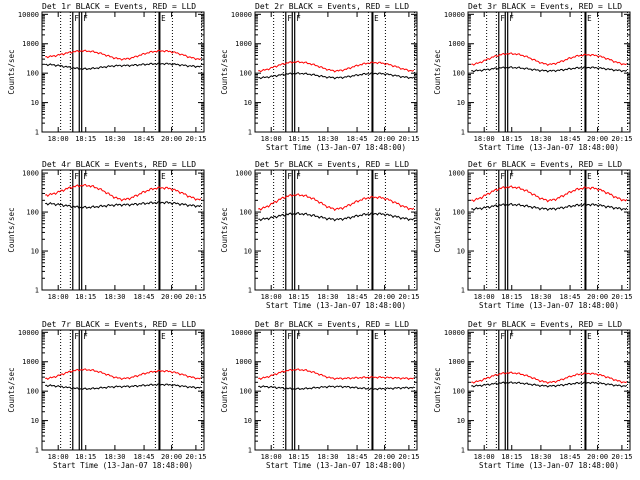 The height and width of the screenshot is (480, 640). Describe the element at coordinates (545, 164) in the screenshot. I see `panel-title: Det 6r BLACK = Events, RED = LLD` at that location.